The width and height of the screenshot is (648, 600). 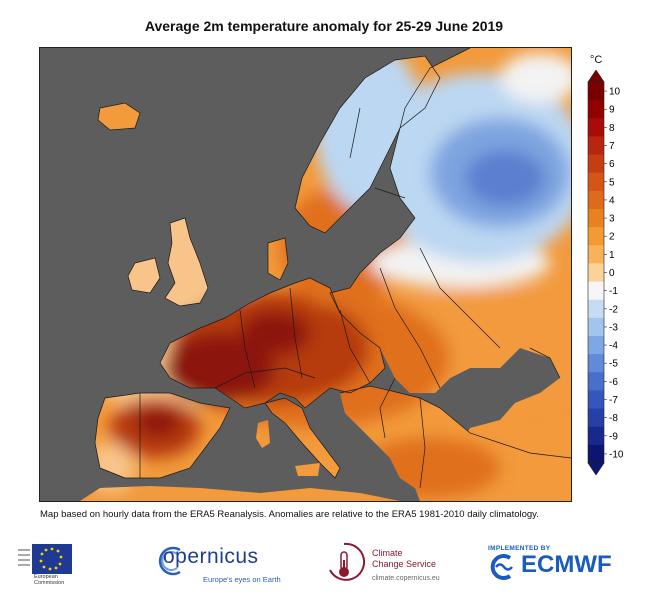 I want to click on ecmwf-wordmark: ECMWF, so click(x=566, y=564).